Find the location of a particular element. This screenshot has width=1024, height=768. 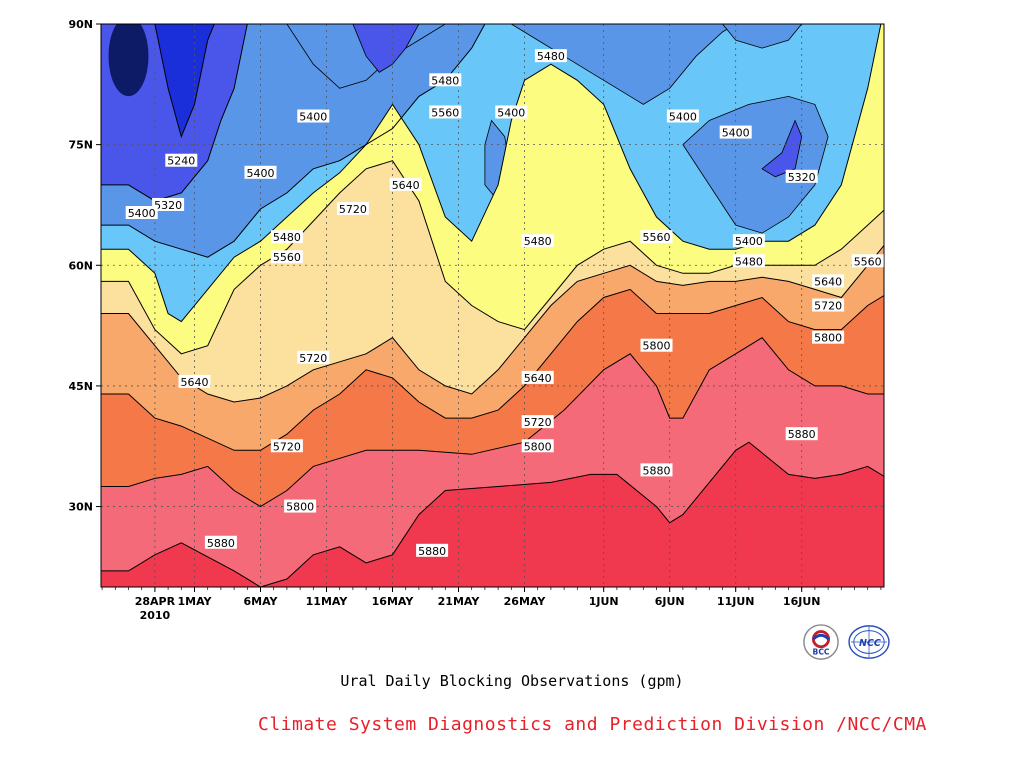

x-tick-label: 6MAY is located at coordinates (260, 601).